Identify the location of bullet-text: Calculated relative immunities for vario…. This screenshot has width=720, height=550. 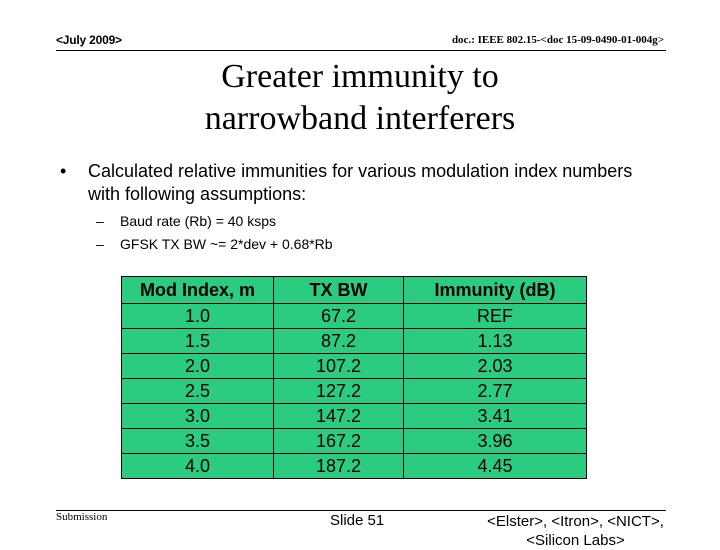
(360, 182).